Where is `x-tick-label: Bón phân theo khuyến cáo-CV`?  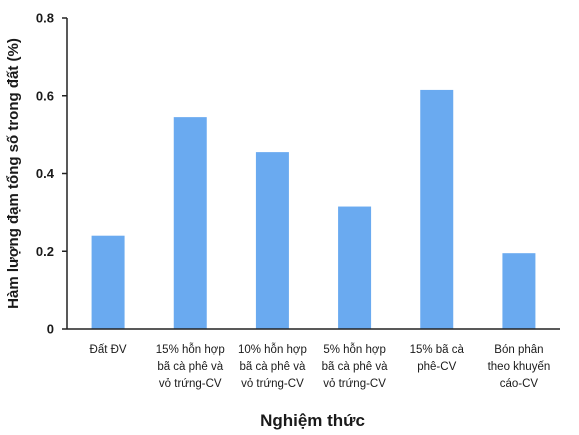
x-tick-label: Bón phân theo khuyến cáo-CV is located at coordinates (519, 367).